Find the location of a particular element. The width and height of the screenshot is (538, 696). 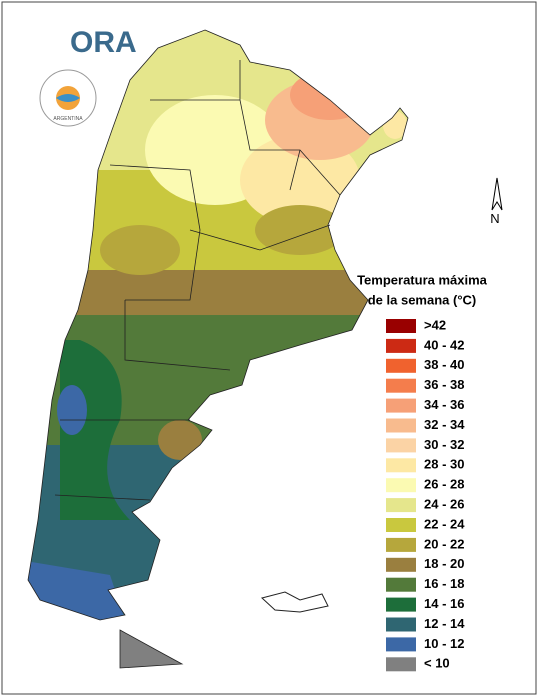

legend-label: 10 - 12 is located at coordinates (444, 643).